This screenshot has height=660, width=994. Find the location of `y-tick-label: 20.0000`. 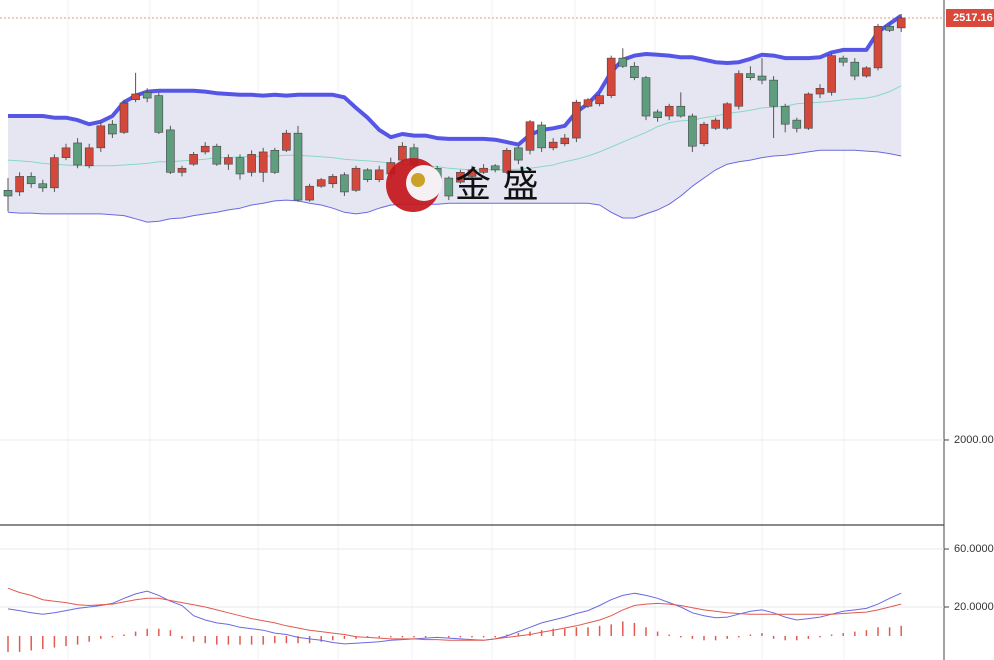

y-tick-label: 20.0000 is located at coordinates (974, 607).